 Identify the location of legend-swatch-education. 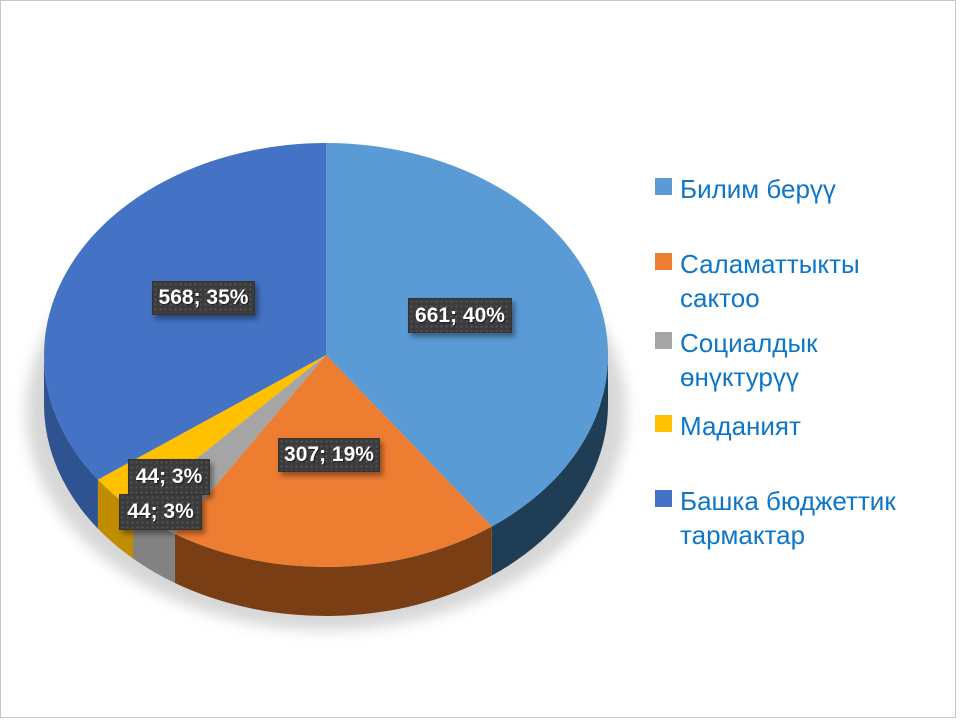
(663, 186).